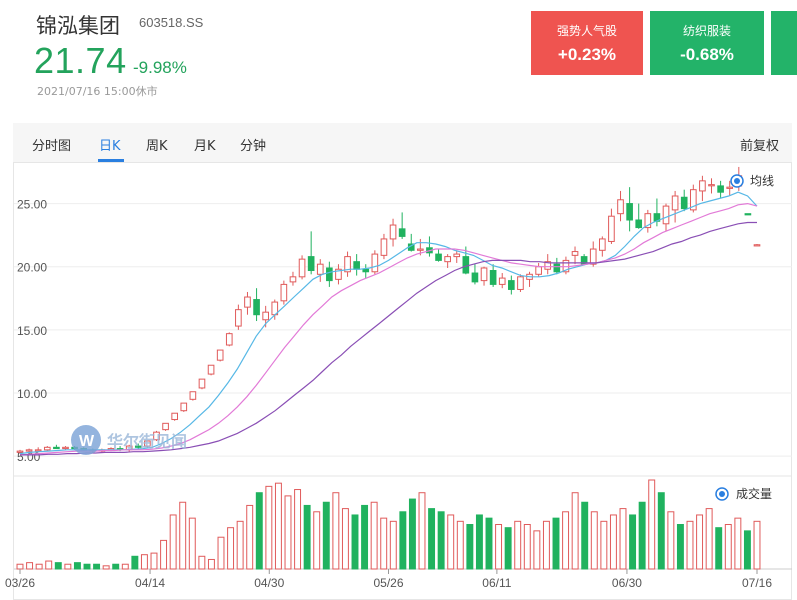 Image resolution: width=797 pixels, height=600 pixels. I want to click on watermark-logo-icon, so click(86, 440).